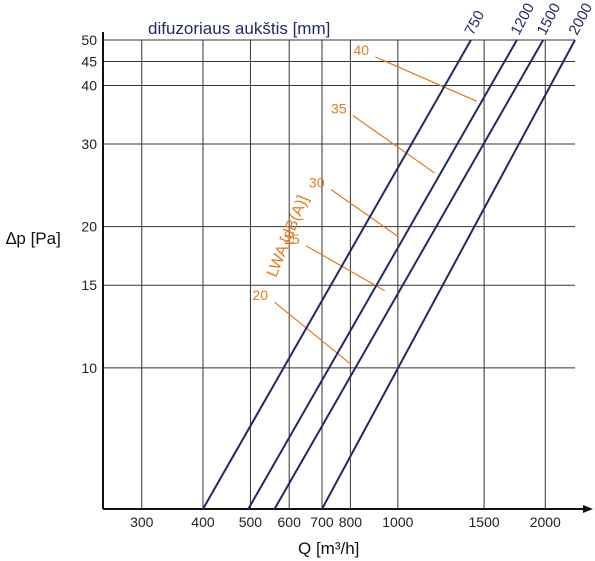  What do you see at coordinates (397, 522) in the screenshot?
I see `x-tick-label: 1000` at bounding box center [397, 522].